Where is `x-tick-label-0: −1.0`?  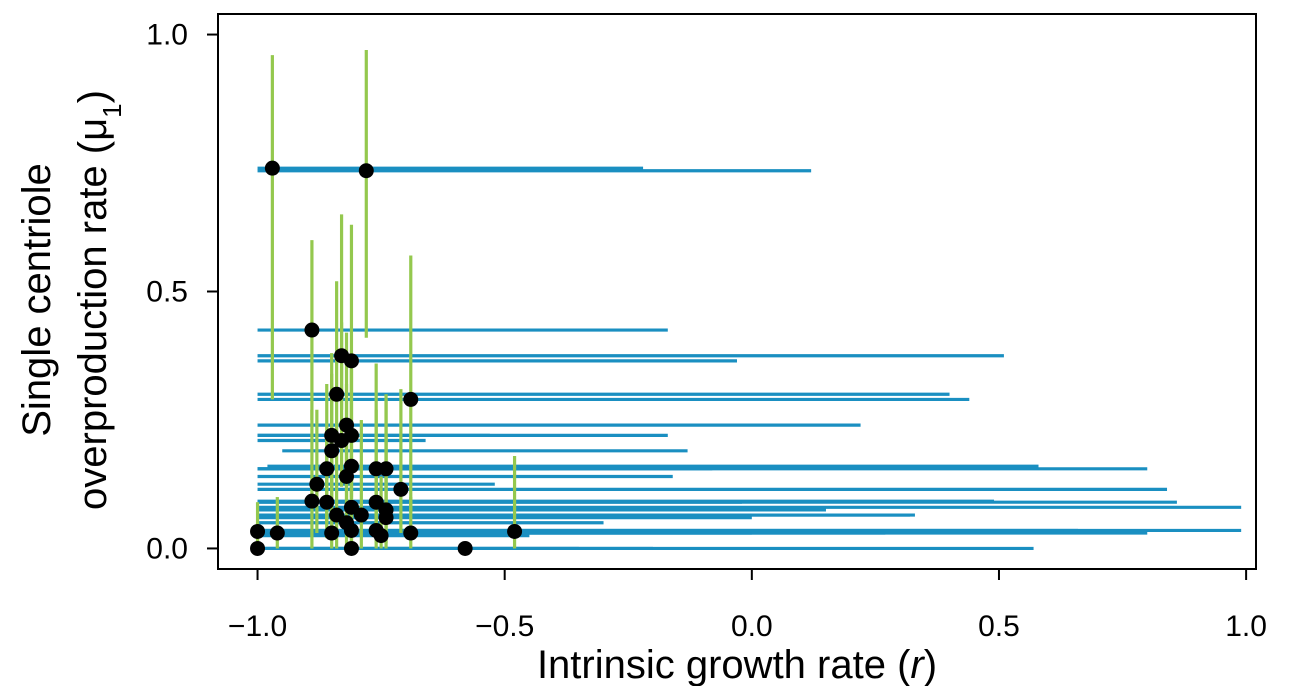
x-tick-label-0: −1.0 is located at coordinates (257, 626).